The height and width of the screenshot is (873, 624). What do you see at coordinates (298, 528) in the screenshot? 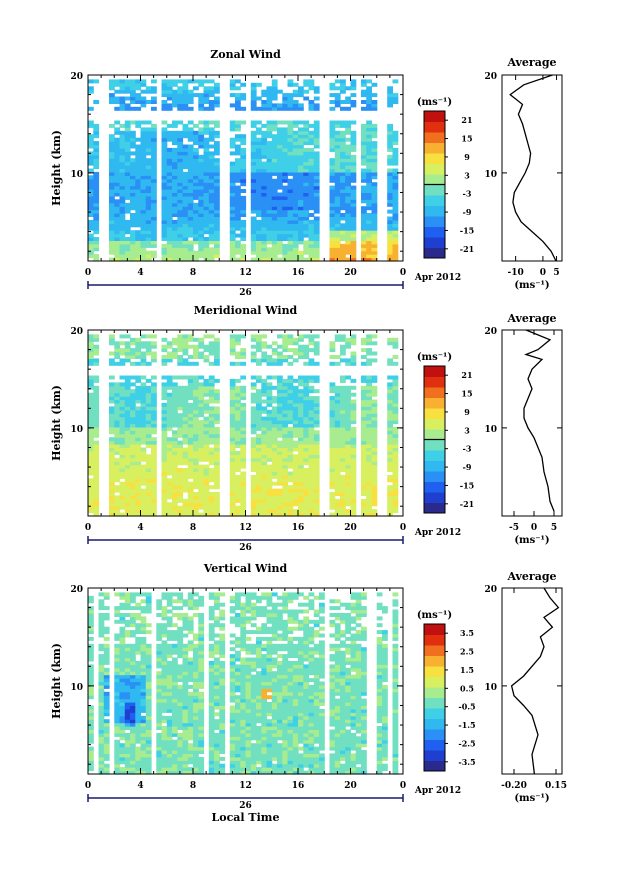
I see `x-tick-label: 16` at bounding box center [298, 528].